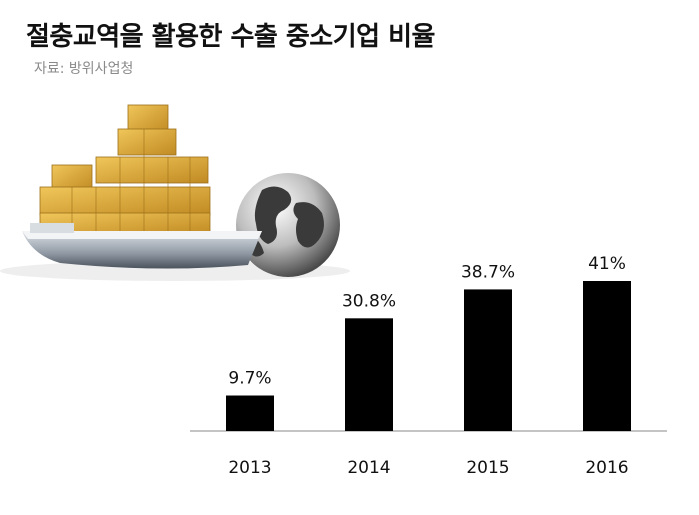 The height and width of the screenshot is (515, 699). What do you see at coordinates (368, 468) in the screenshot?
I see `x-tick-label-2014: 2014` at bounding box center [368, 468].